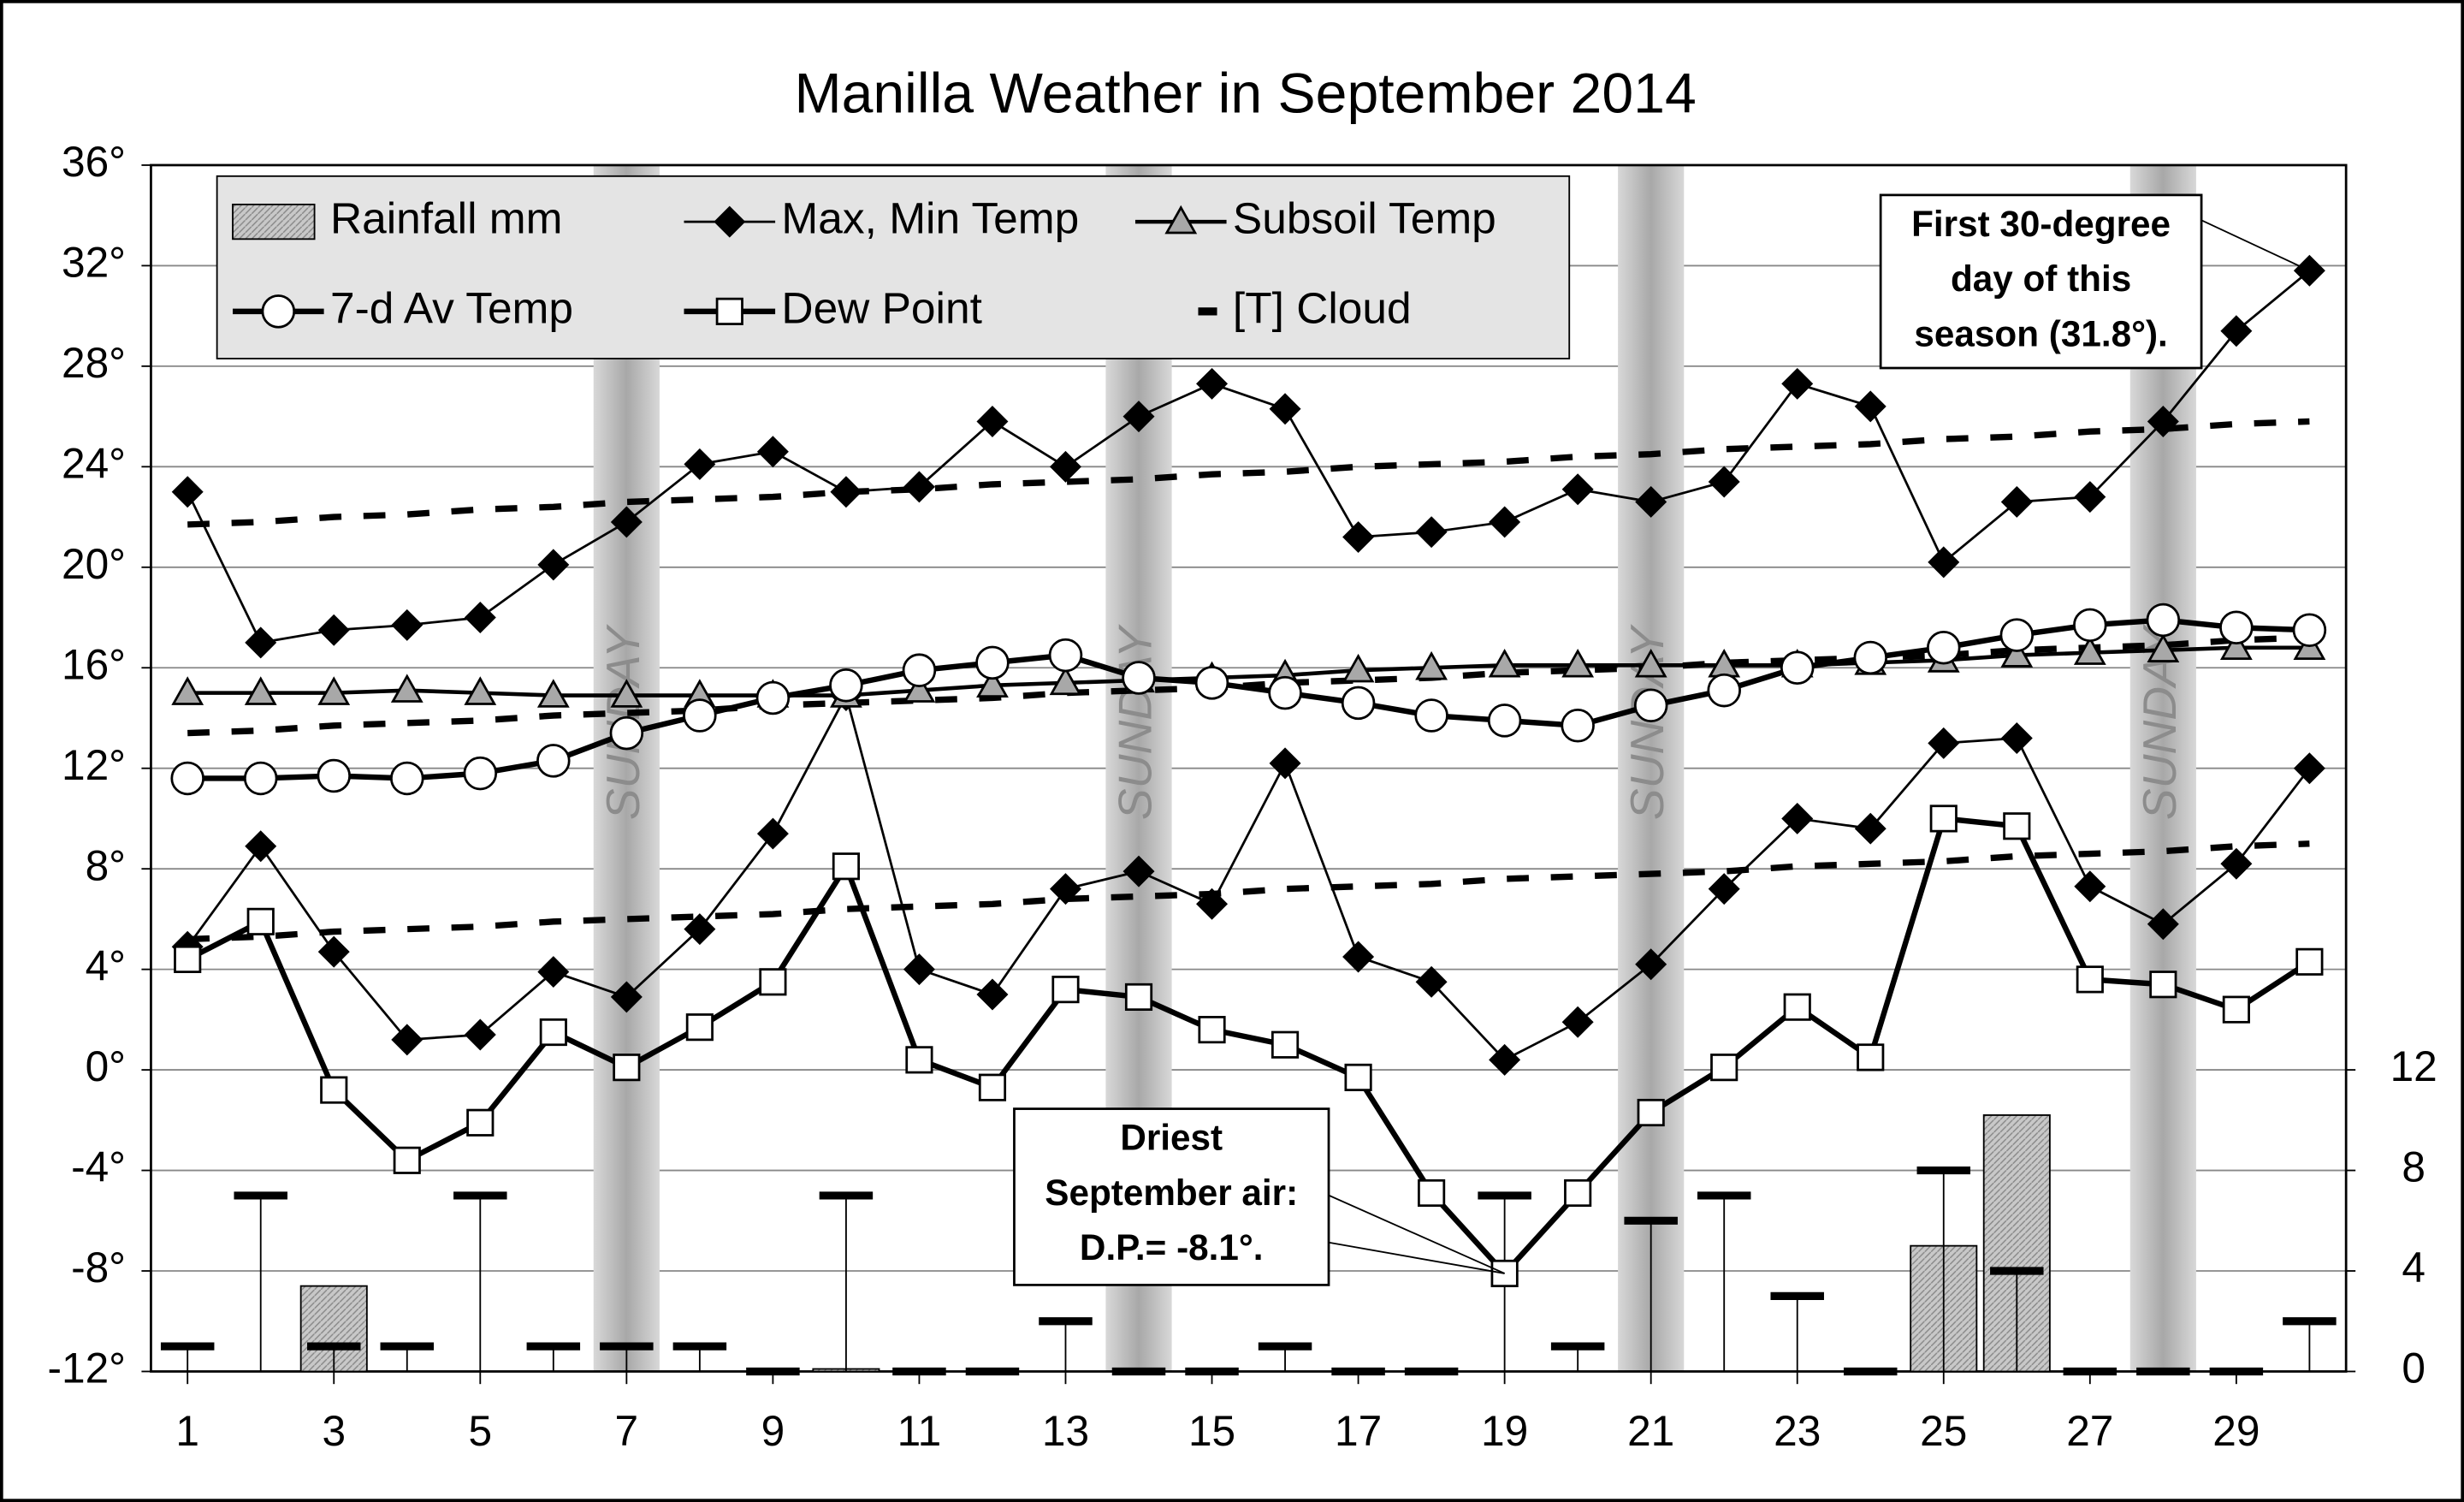  What do you see at coordinates (1322, 307) in the screenshot?
I see `legend-label: [T] Cloud` at bounding box center [1322, 307].